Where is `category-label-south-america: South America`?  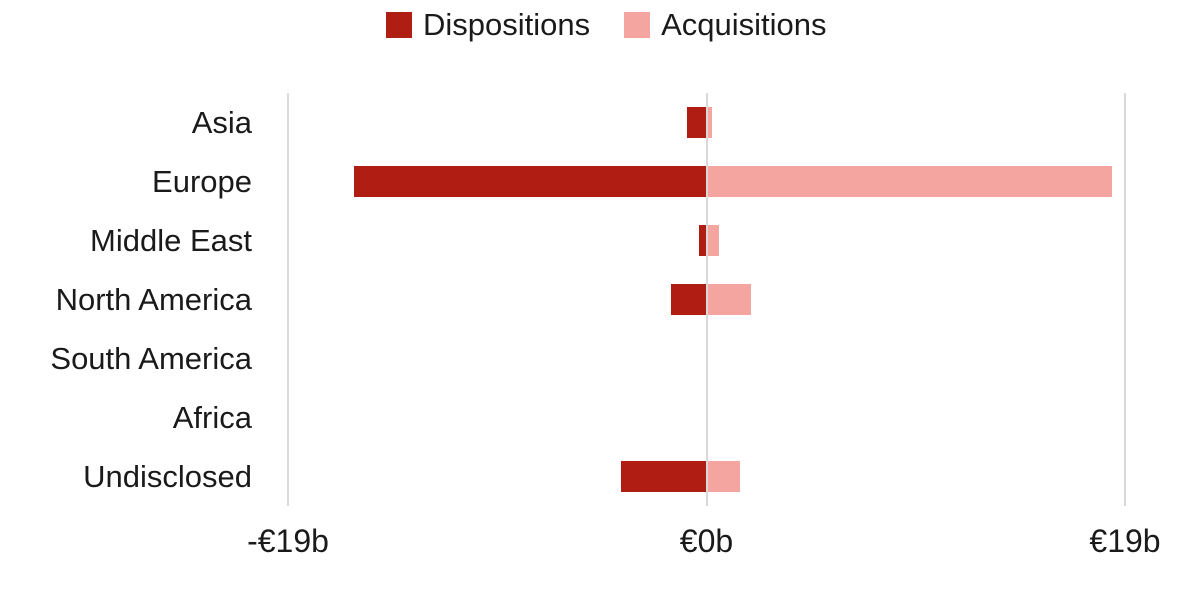 category-label-south-america: South America is located at coordinates (151, 358).